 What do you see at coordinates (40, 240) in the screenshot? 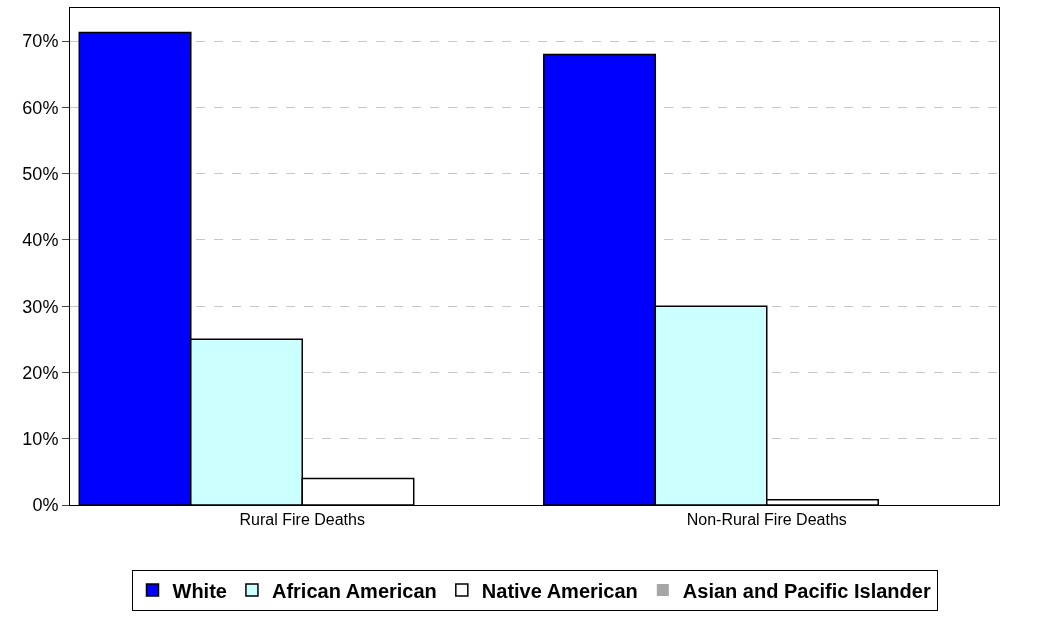
I see `y-tick-label: 40%` at bounding box center [40, 240].